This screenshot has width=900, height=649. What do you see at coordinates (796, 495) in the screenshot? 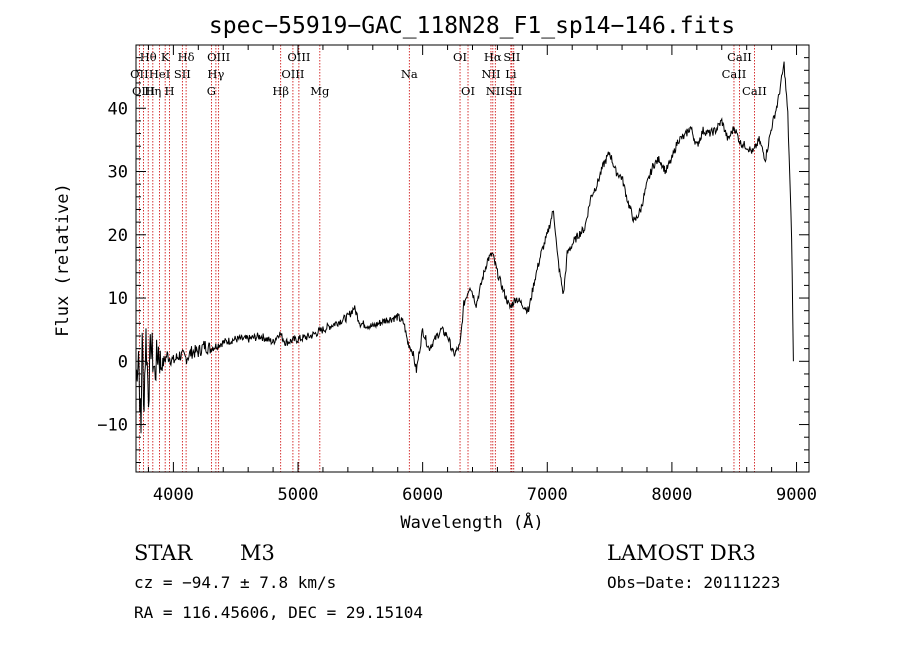
I see `x-tick-label: 9000` at bounding box center [796, 495].